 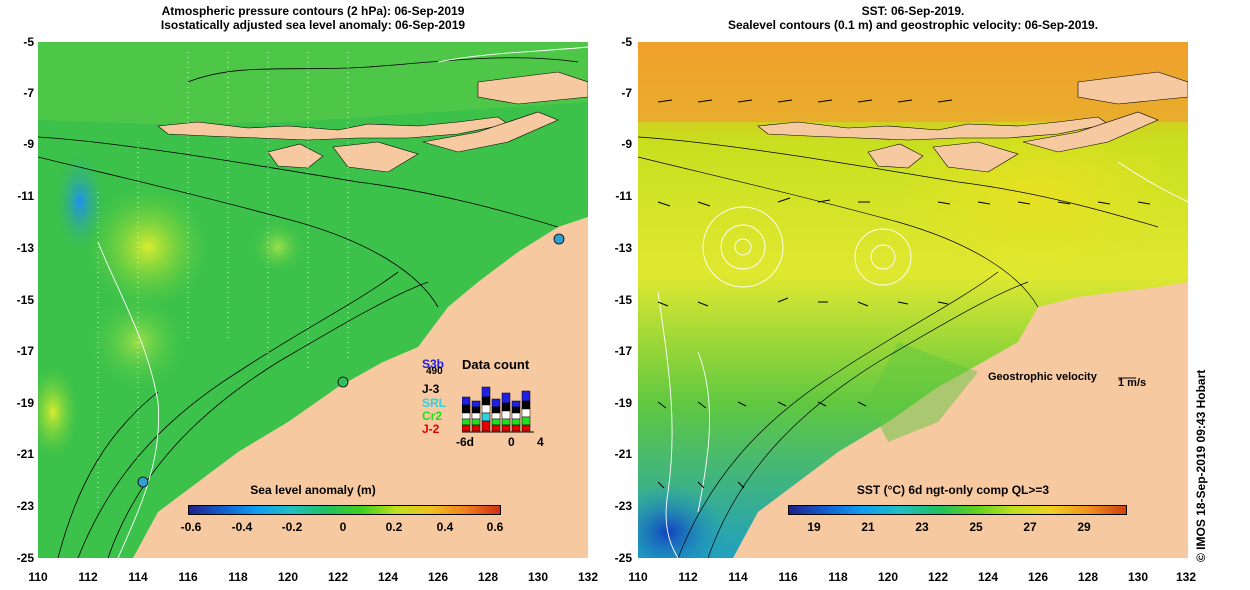 I want to click on left-colorbar-title: Sea level anomaly (m), so click(x=313, y=490).